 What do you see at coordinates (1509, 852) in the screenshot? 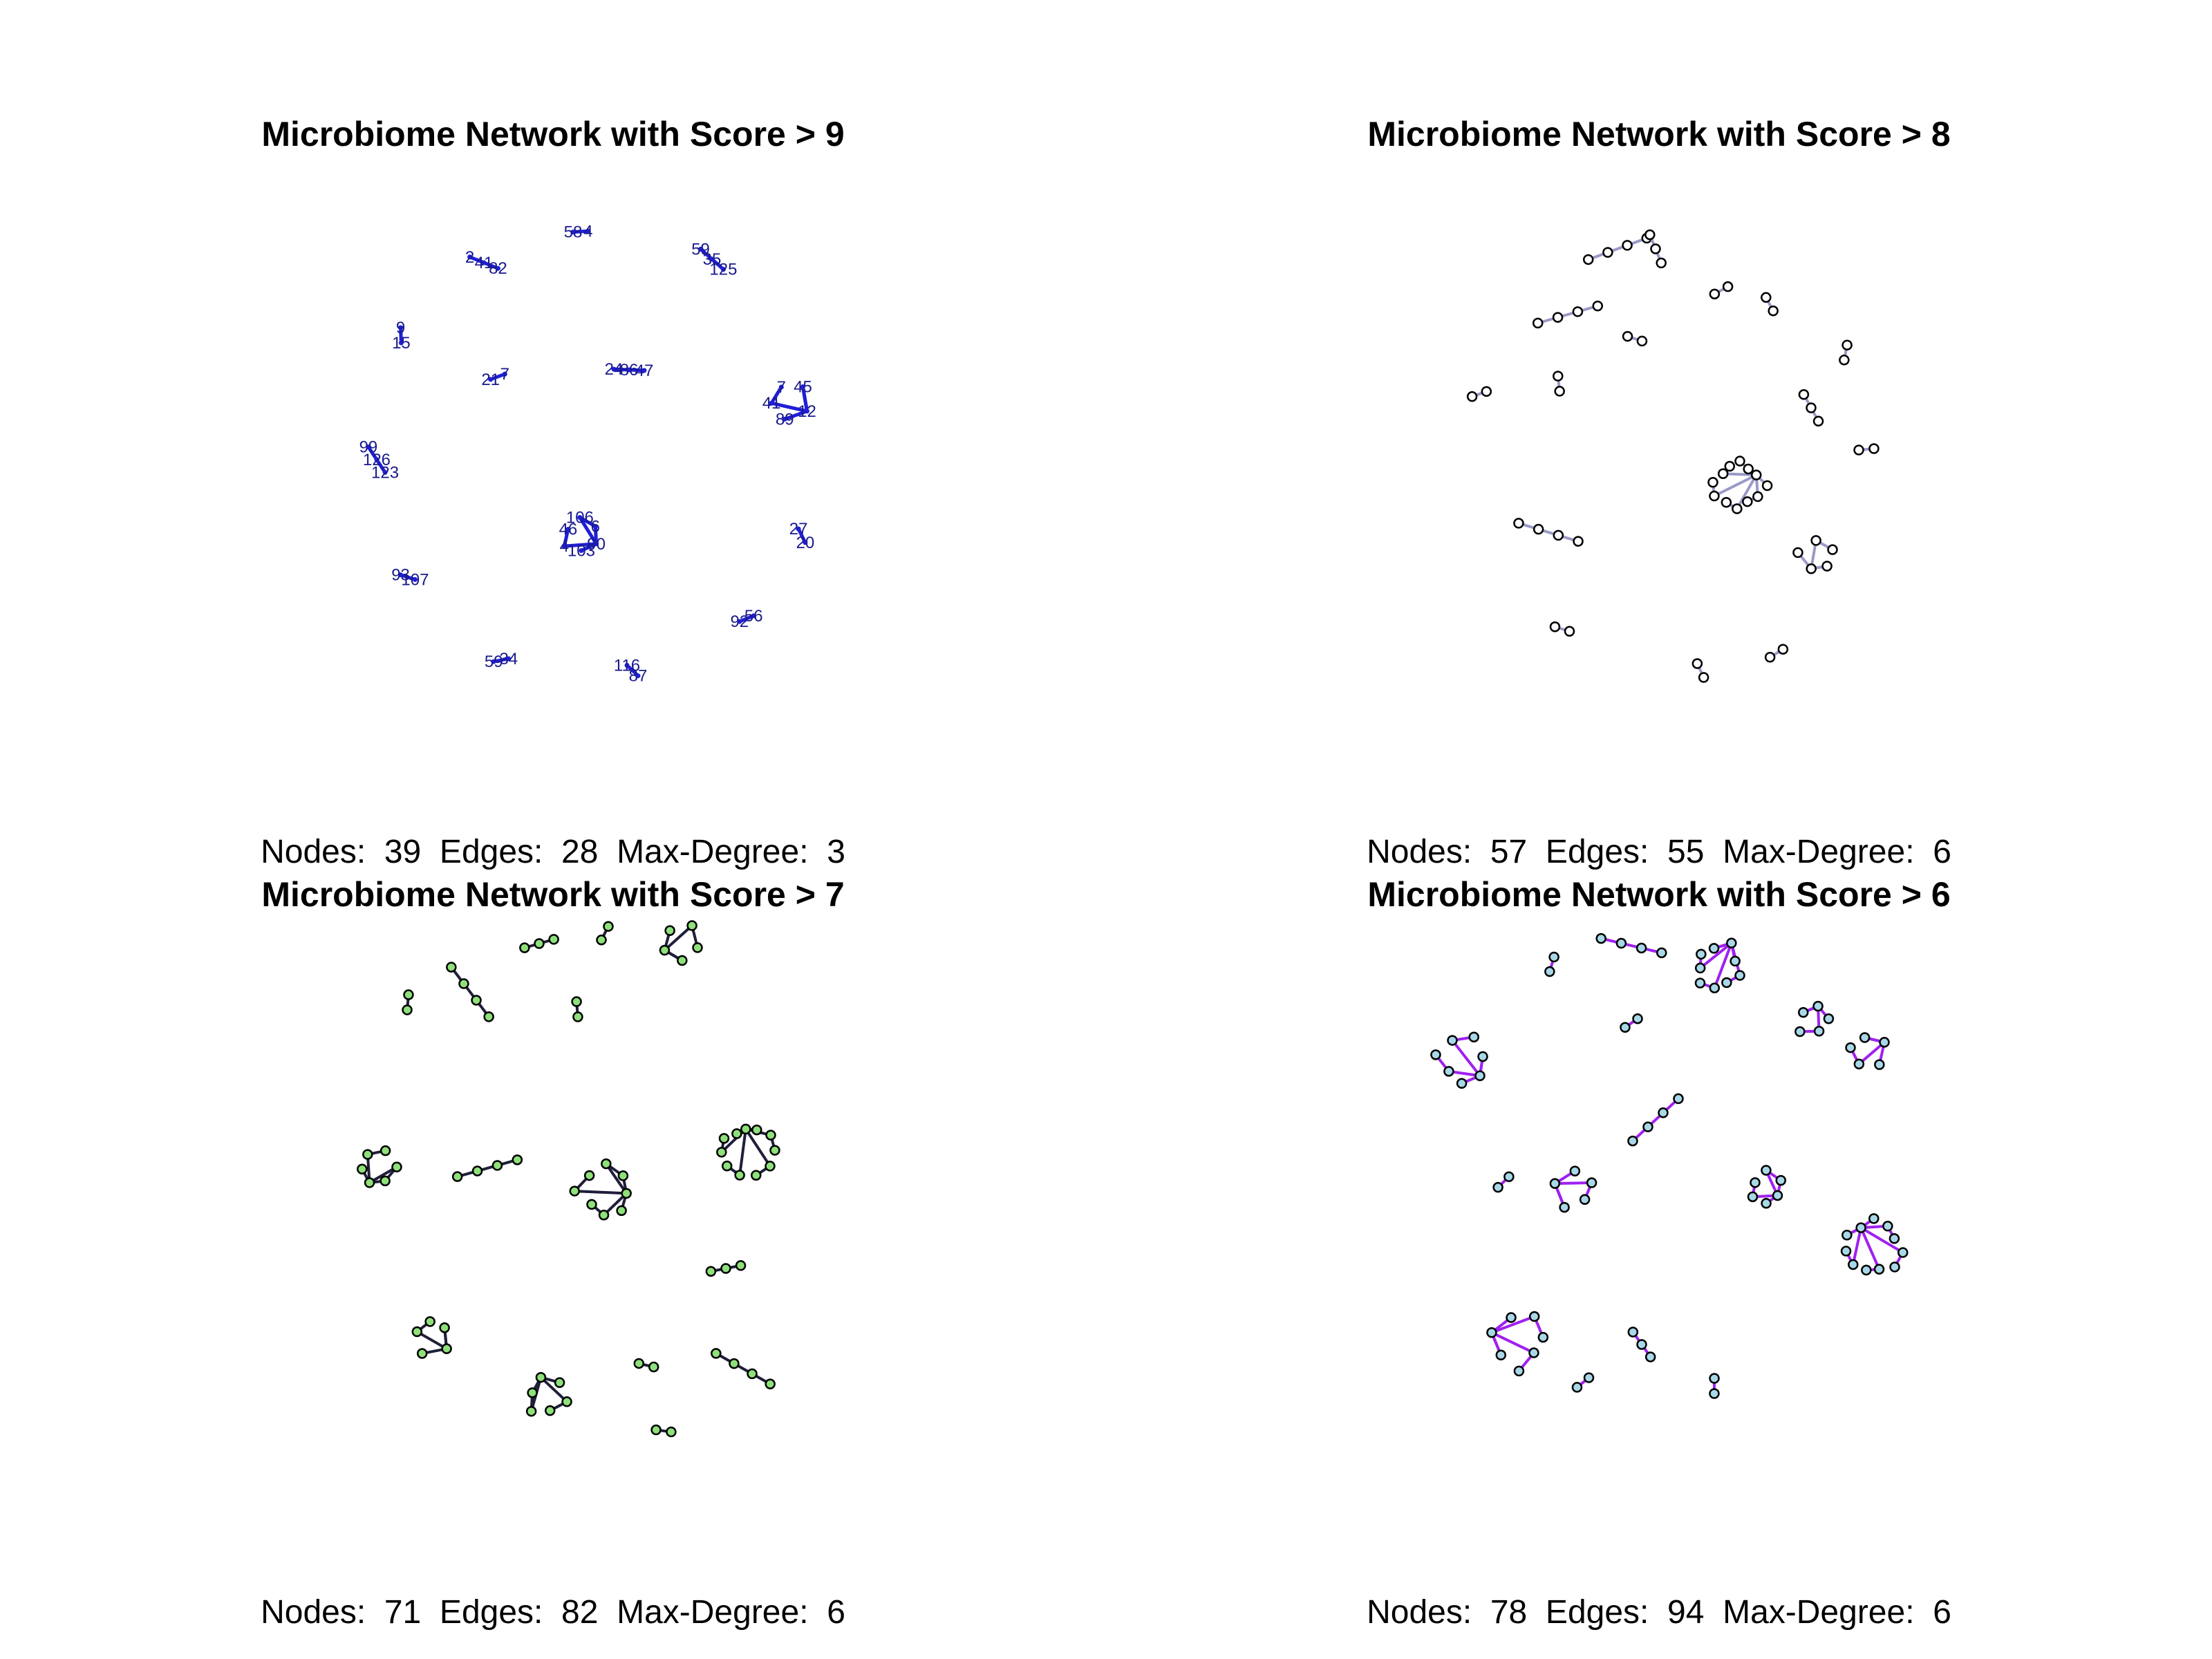
I see `nodes-count: 57` at bounding box center [1509, 852].